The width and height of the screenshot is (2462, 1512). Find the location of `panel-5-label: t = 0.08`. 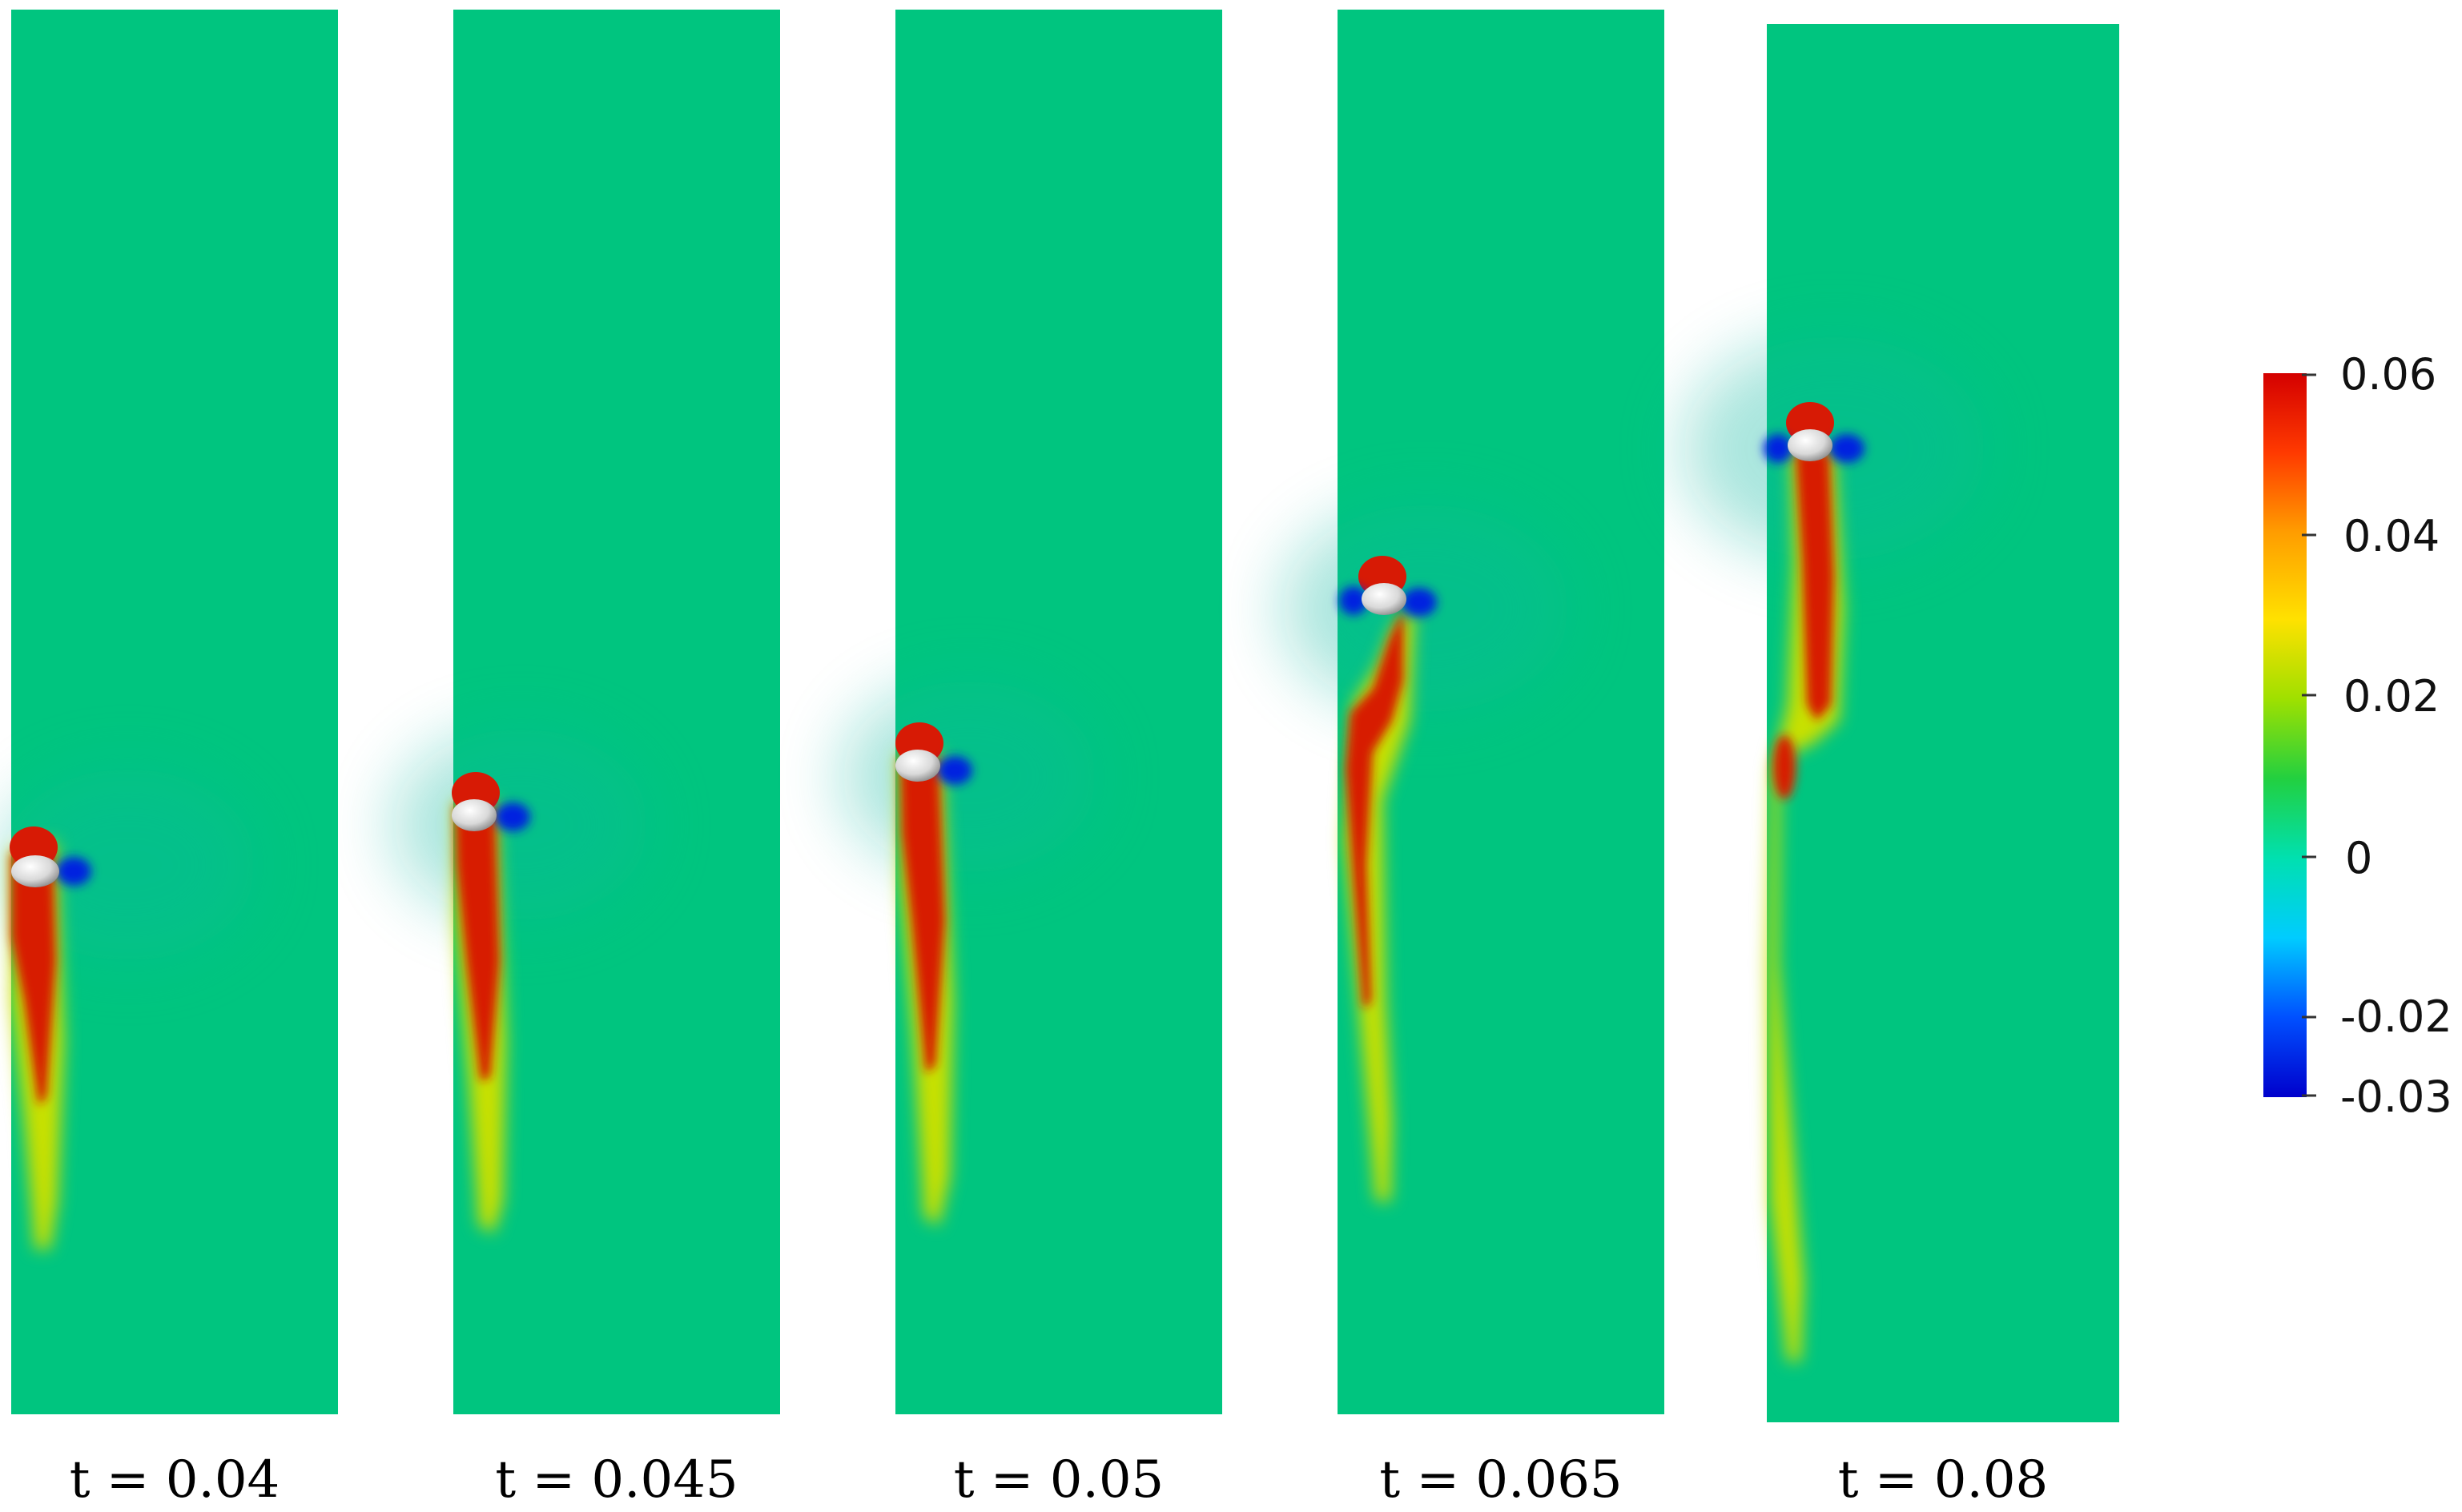

panel-5-label: t = 0.08 is located at coordinates (1943, 1480).